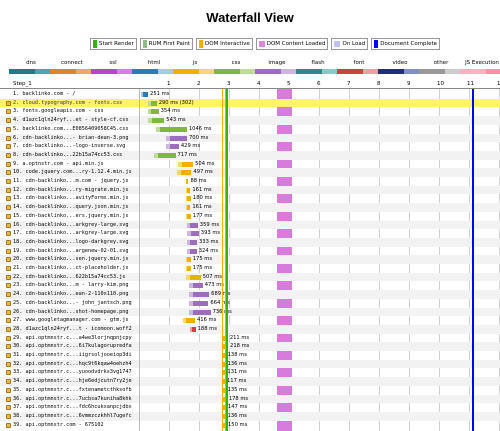  I want to click on start-render-line, so click(227, 260).